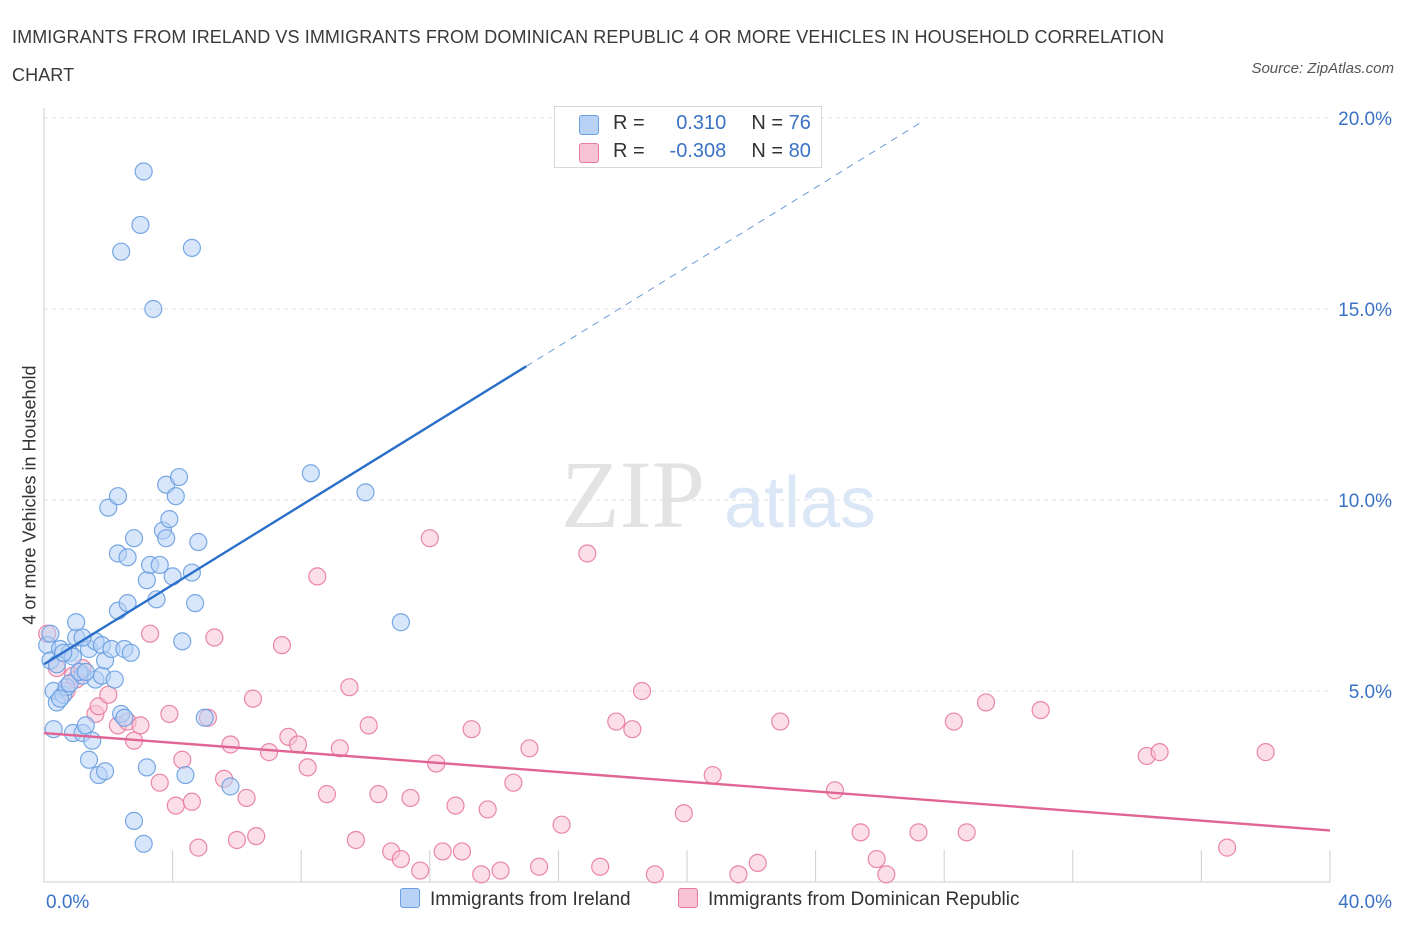 This screenshot has height=930, width=1406. What do you see at coordinates (1365, 501) in the screenshot?
I see `y-tick-label-1: 10.0%` at bounding box center [1365, 501].